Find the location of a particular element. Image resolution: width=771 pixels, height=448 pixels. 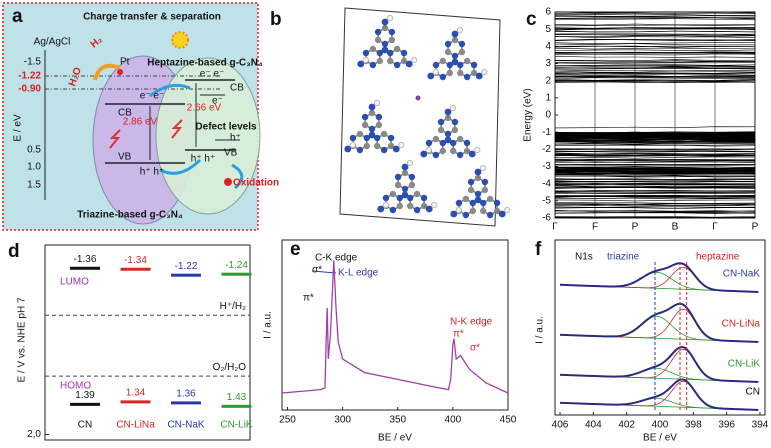

level is located at coordinates (85, 404).